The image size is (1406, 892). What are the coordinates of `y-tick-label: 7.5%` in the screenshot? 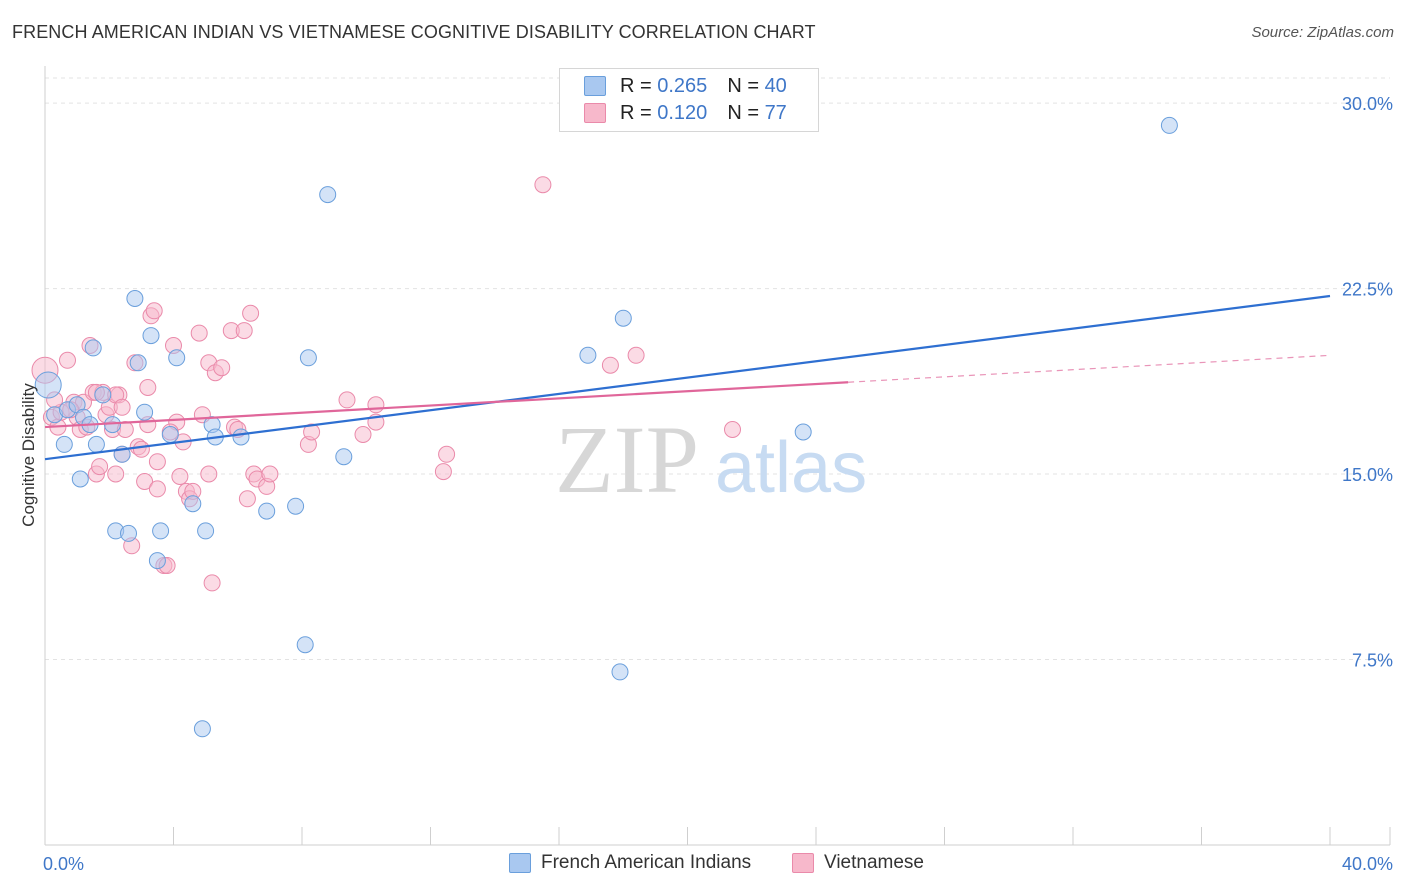 It's located at (1372, 661).